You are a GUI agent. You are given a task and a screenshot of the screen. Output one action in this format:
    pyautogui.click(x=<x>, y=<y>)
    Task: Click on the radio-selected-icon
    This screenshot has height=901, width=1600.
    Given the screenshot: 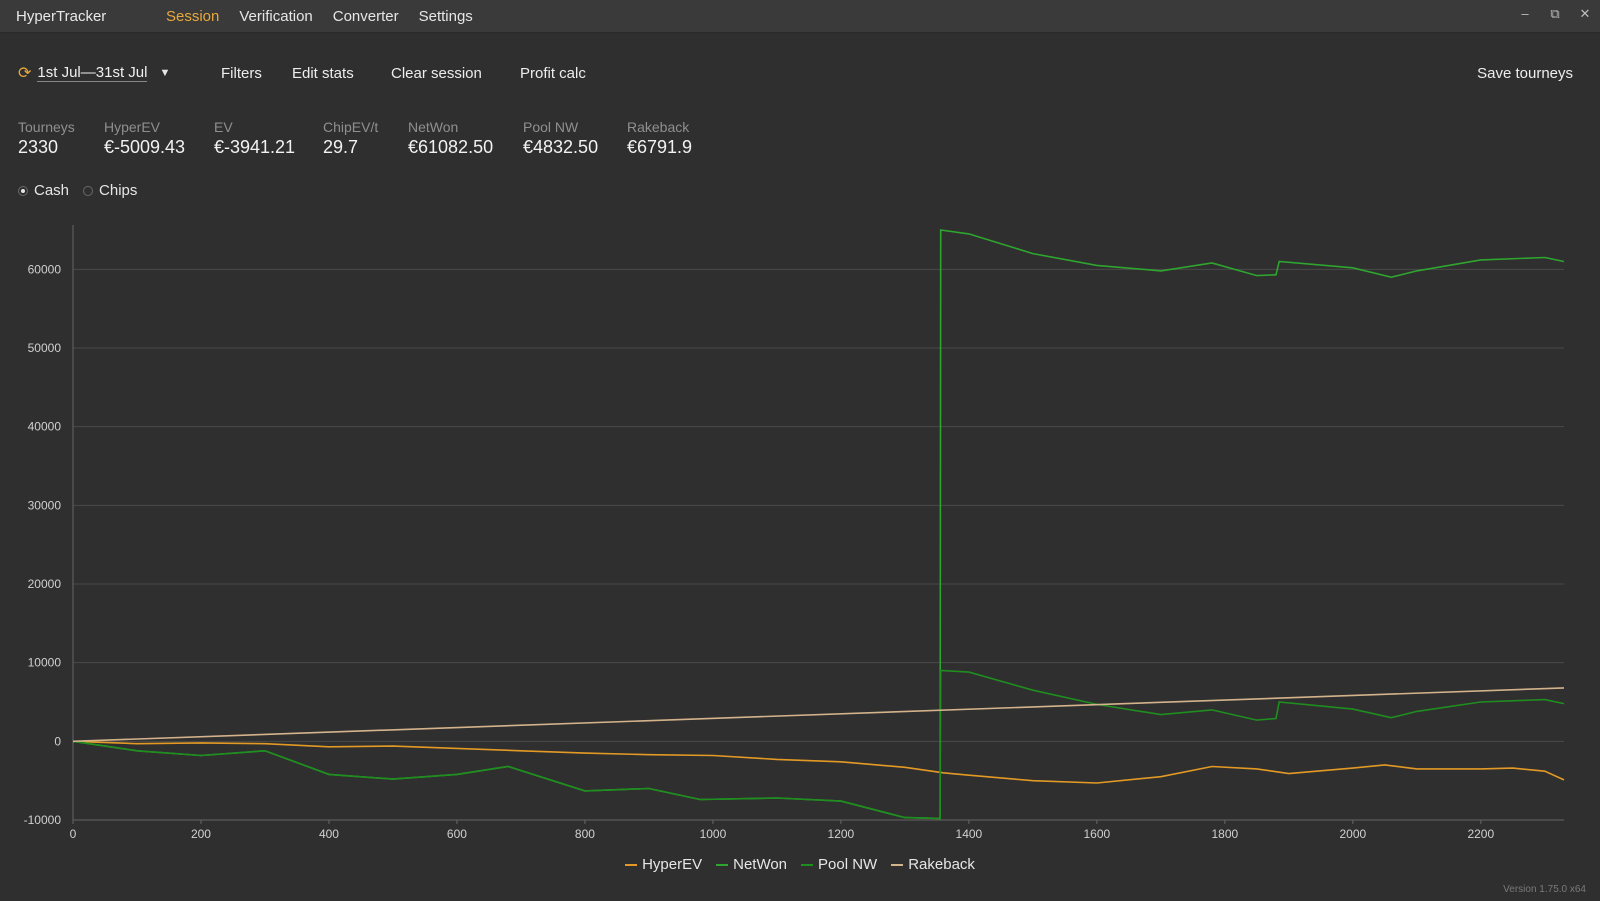 What is the action you would take?
    pyautogui.click(x=23, y=190)
    